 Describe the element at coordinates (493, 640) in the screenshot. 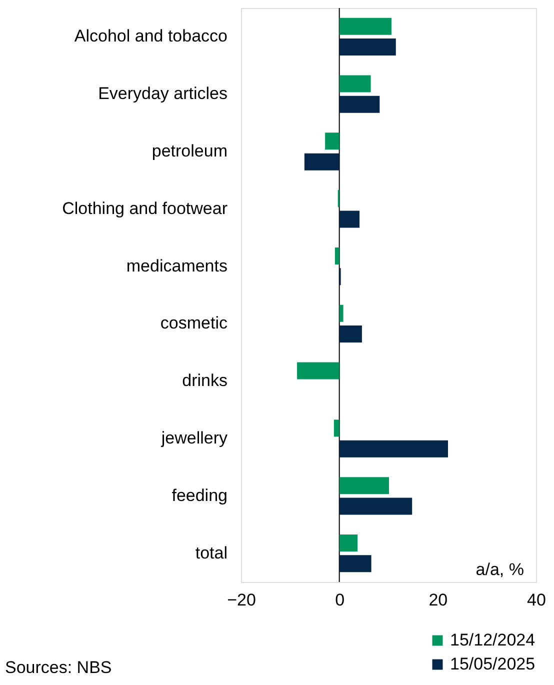

I see `legend-label: 15/12/2024` at that location.